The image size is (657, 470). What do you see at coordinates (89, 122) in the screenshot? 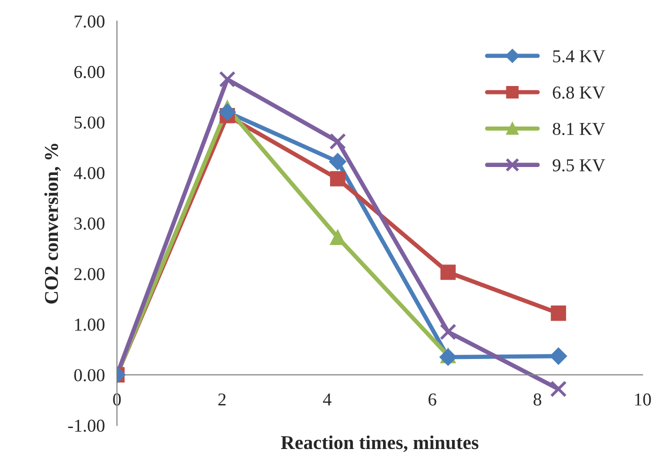
I see `y-tick-label: 5.00` at bounding box center [89, 122].